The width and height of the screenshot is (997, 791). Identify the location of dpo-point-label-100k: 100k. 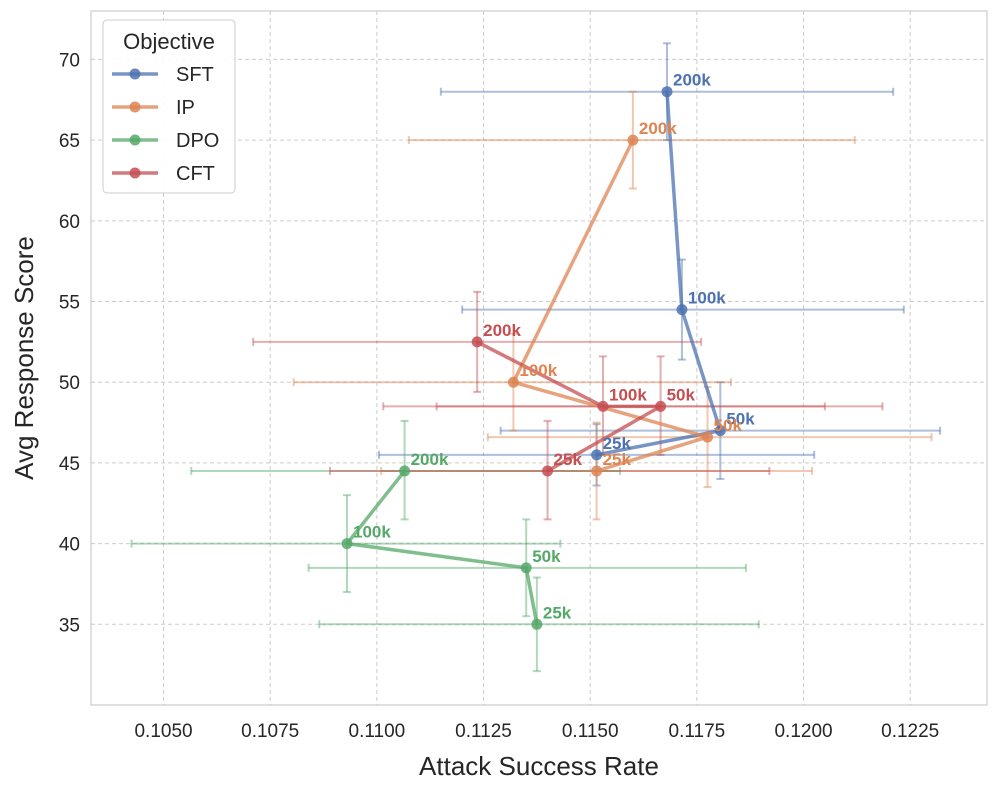
(372, 532).